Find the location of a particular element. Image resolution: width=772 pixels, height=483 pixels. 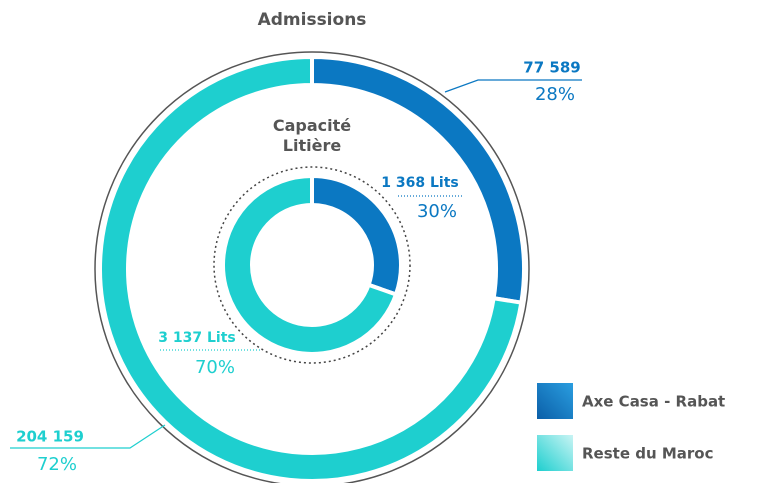

legend-label: Reste du Maroc is located at coordinates (648, 454).